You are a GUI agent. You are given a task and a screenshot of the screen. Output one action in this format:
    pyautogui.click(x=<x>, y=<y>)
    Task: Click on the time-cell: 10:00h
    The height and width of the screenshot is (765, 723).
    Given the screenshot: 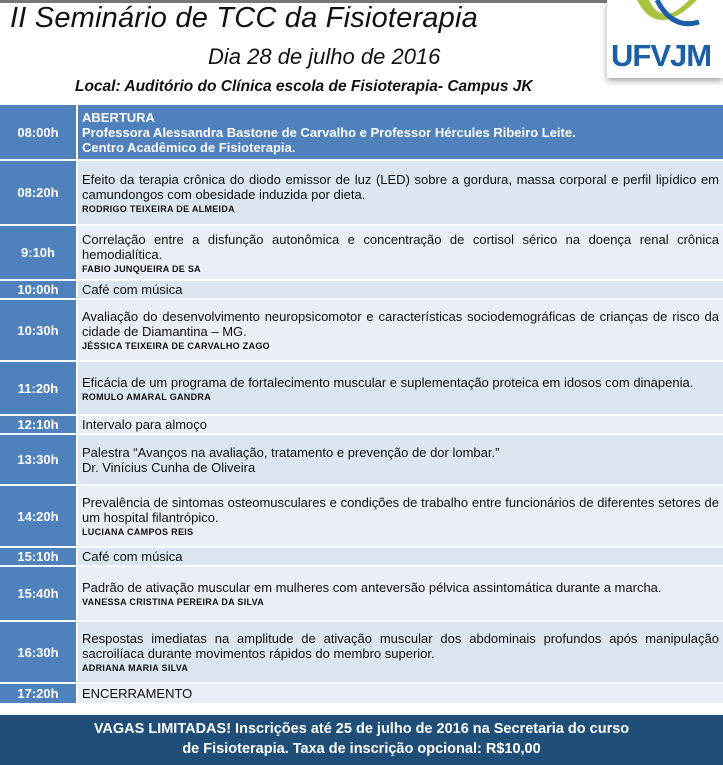 What is the action you would take?
    pyautogui.click(x=39, y=289)
    